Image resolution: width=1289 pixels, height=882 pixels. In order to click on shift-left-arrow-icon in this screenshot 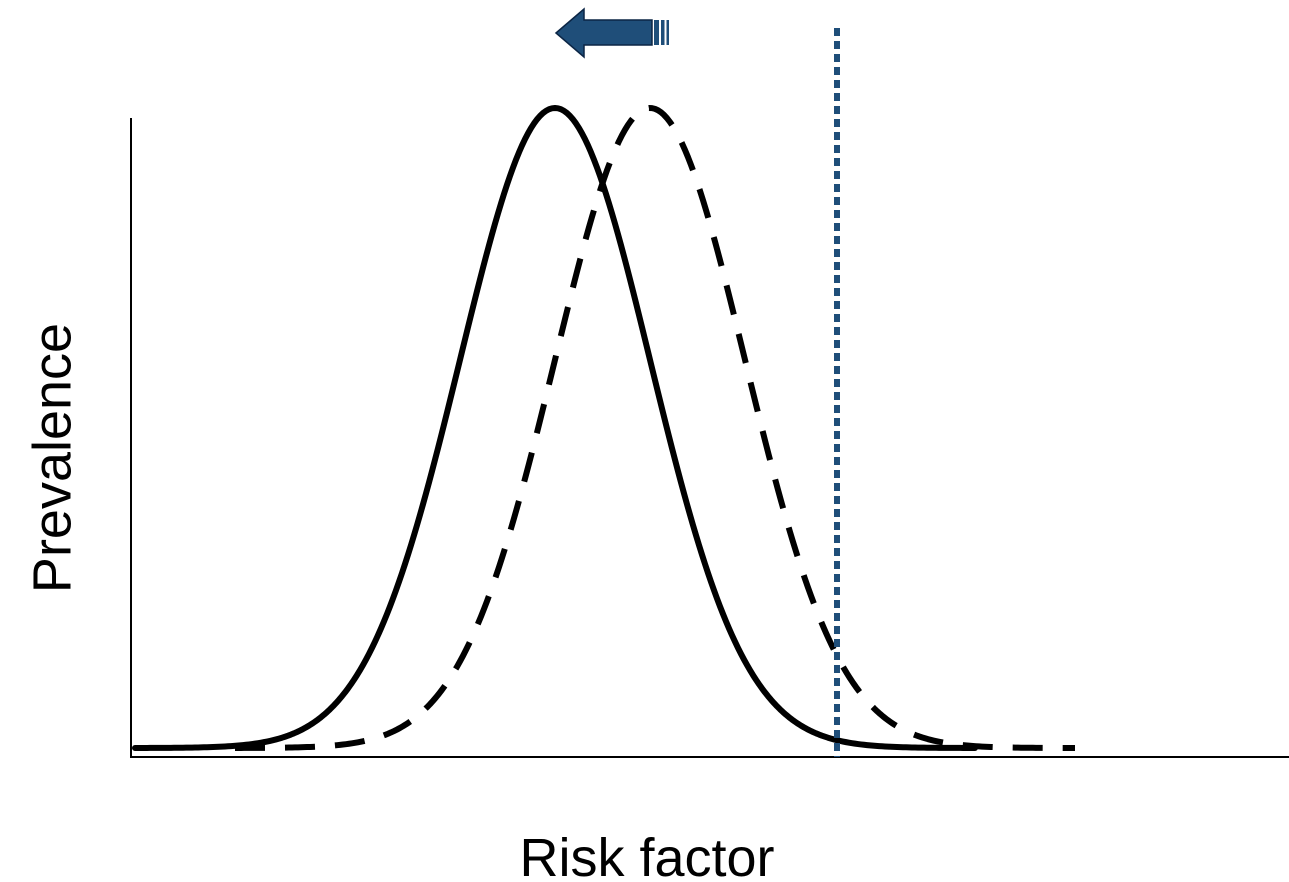, I will do `click(611, 33)`.